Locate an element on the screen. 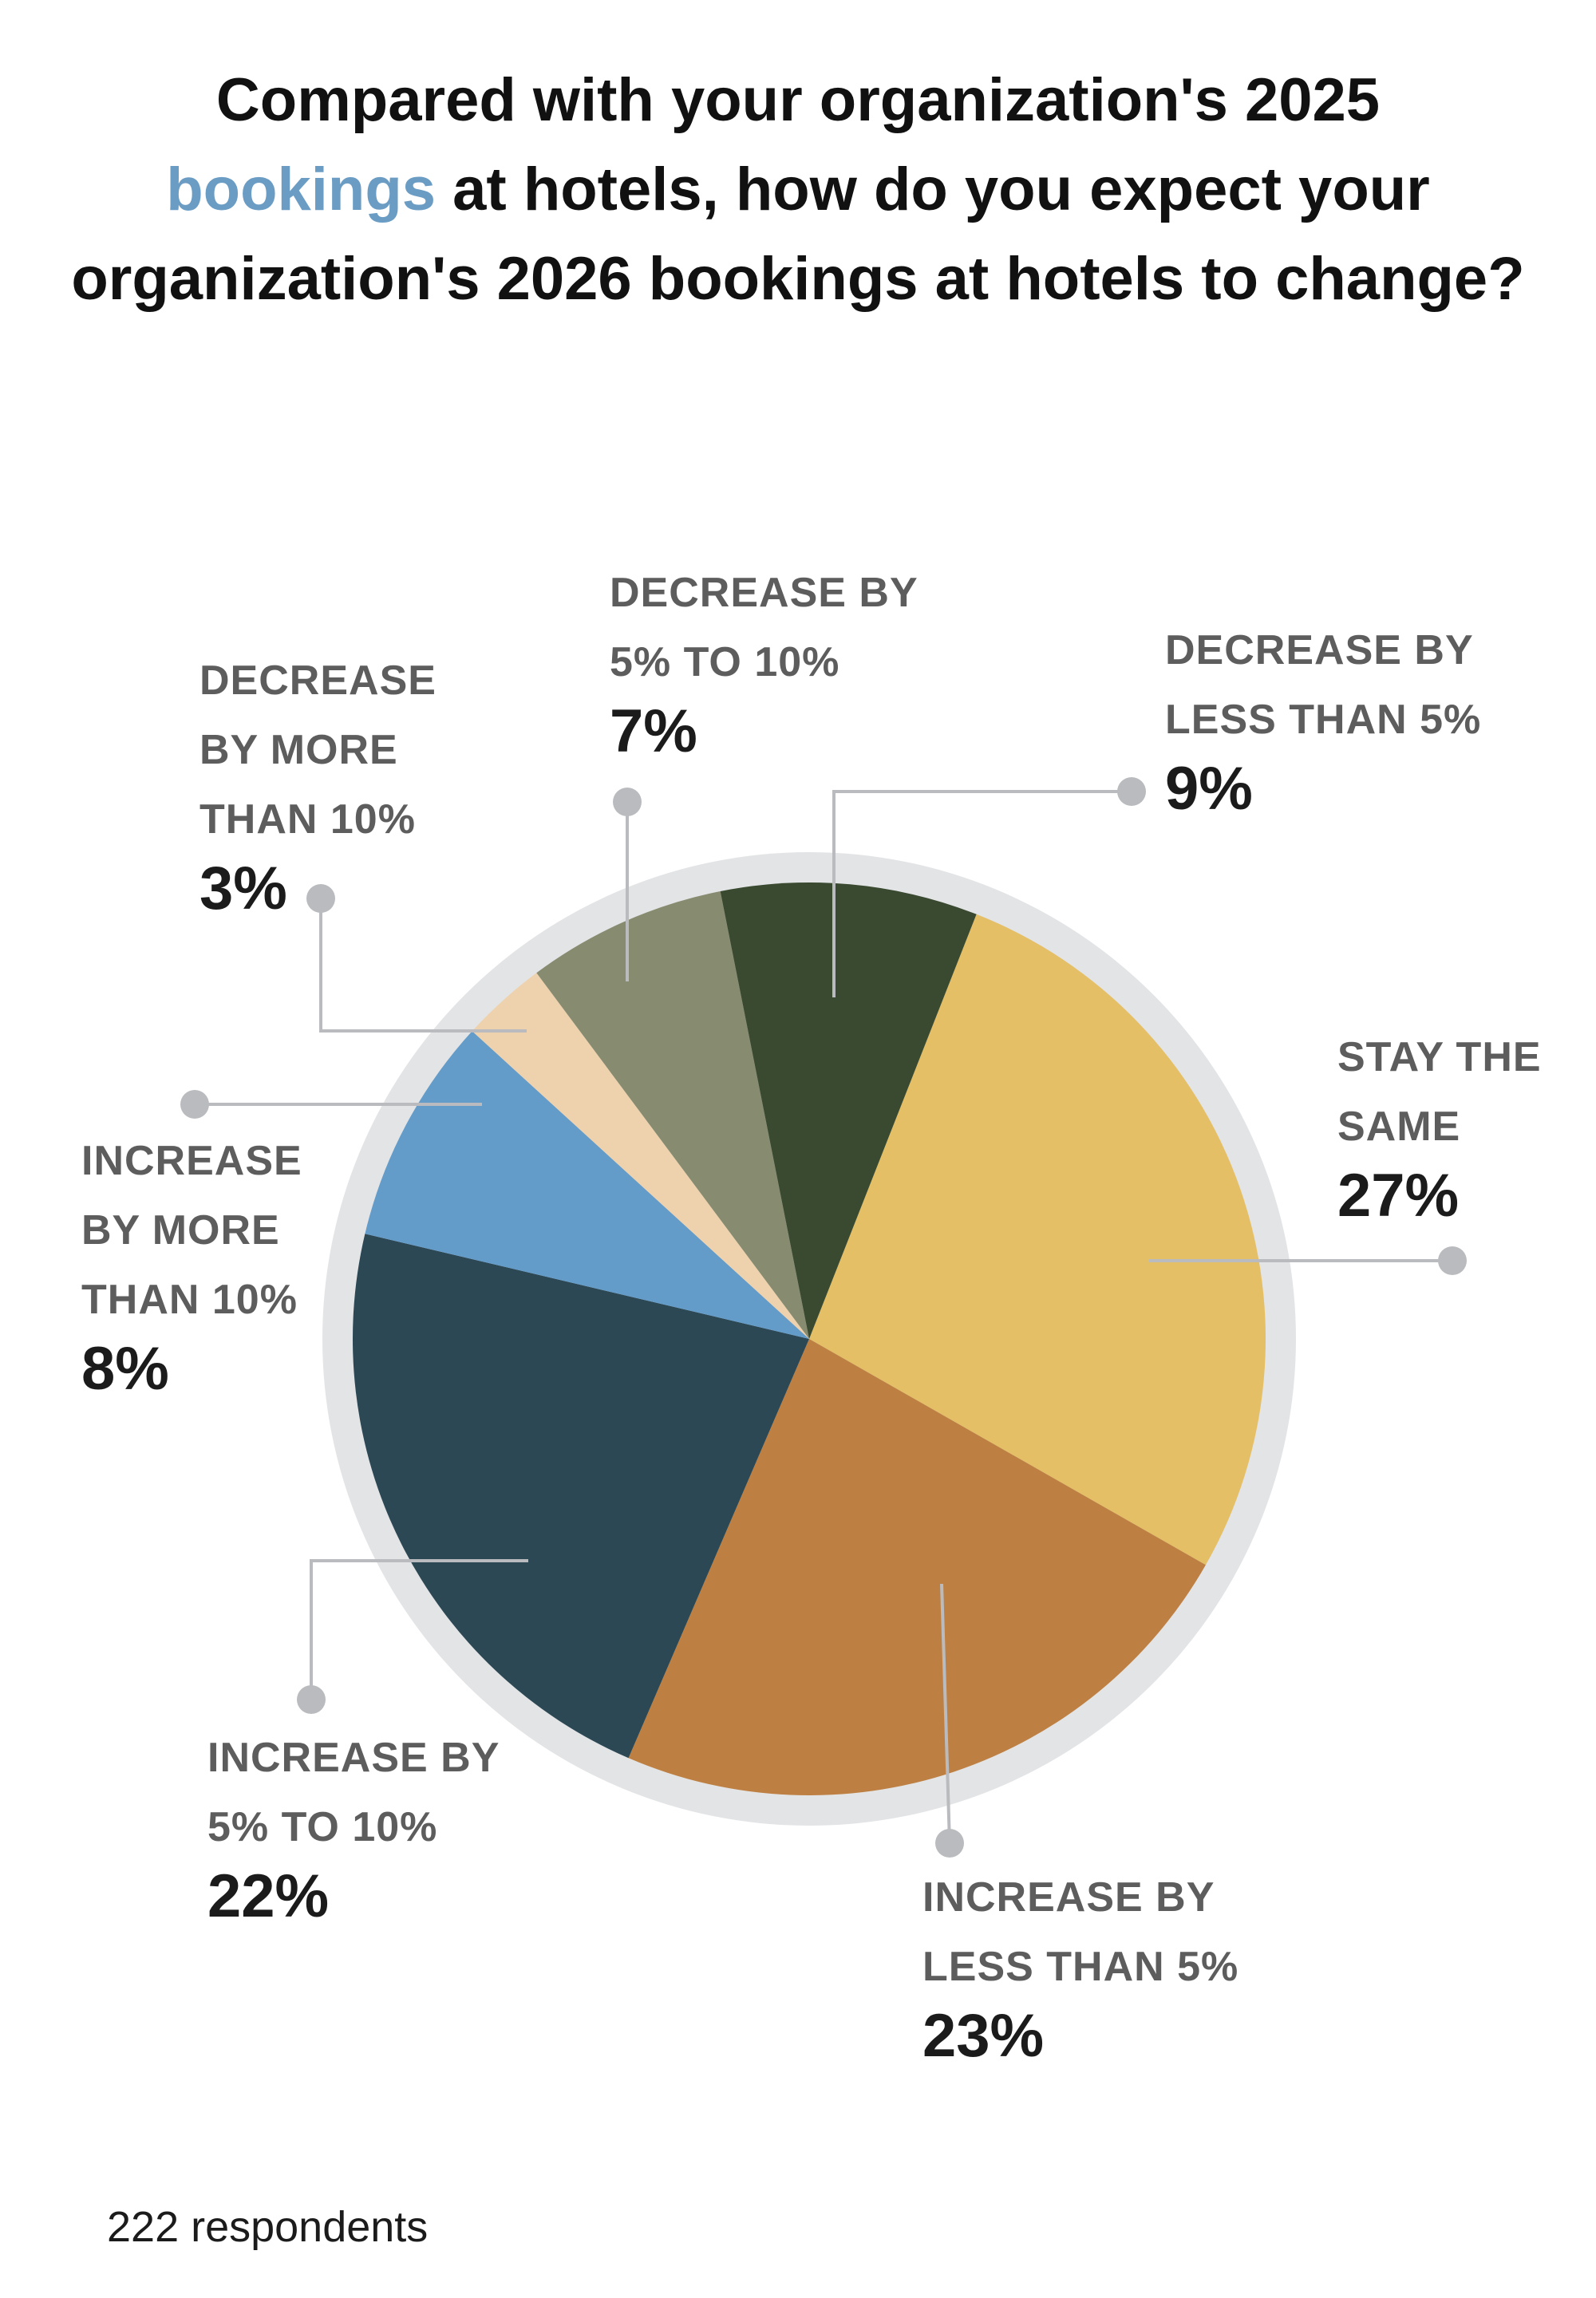  slice-label-stay-line-1: STAY THE is located at coordinates (1439, 1057).